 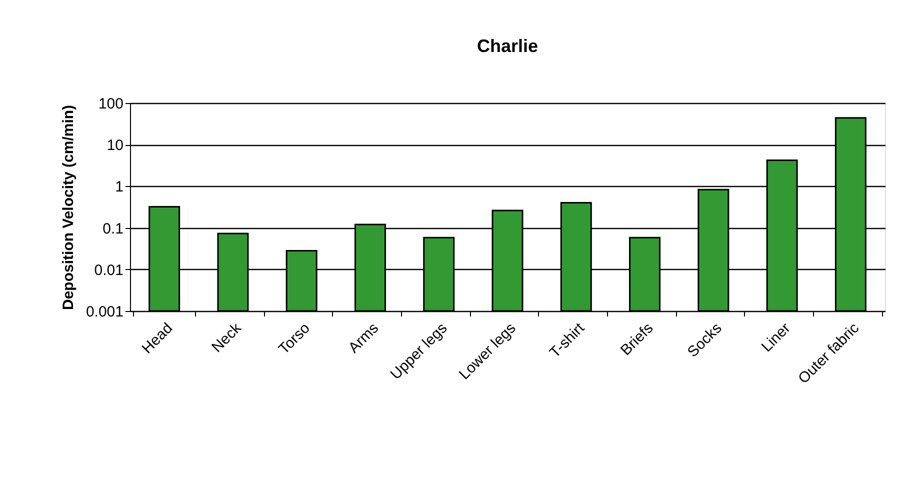 What do you see at coordinates (109, 270) in the screenshot?
I see `y-tick-label: 0.01` at bounding box center [109, 270].